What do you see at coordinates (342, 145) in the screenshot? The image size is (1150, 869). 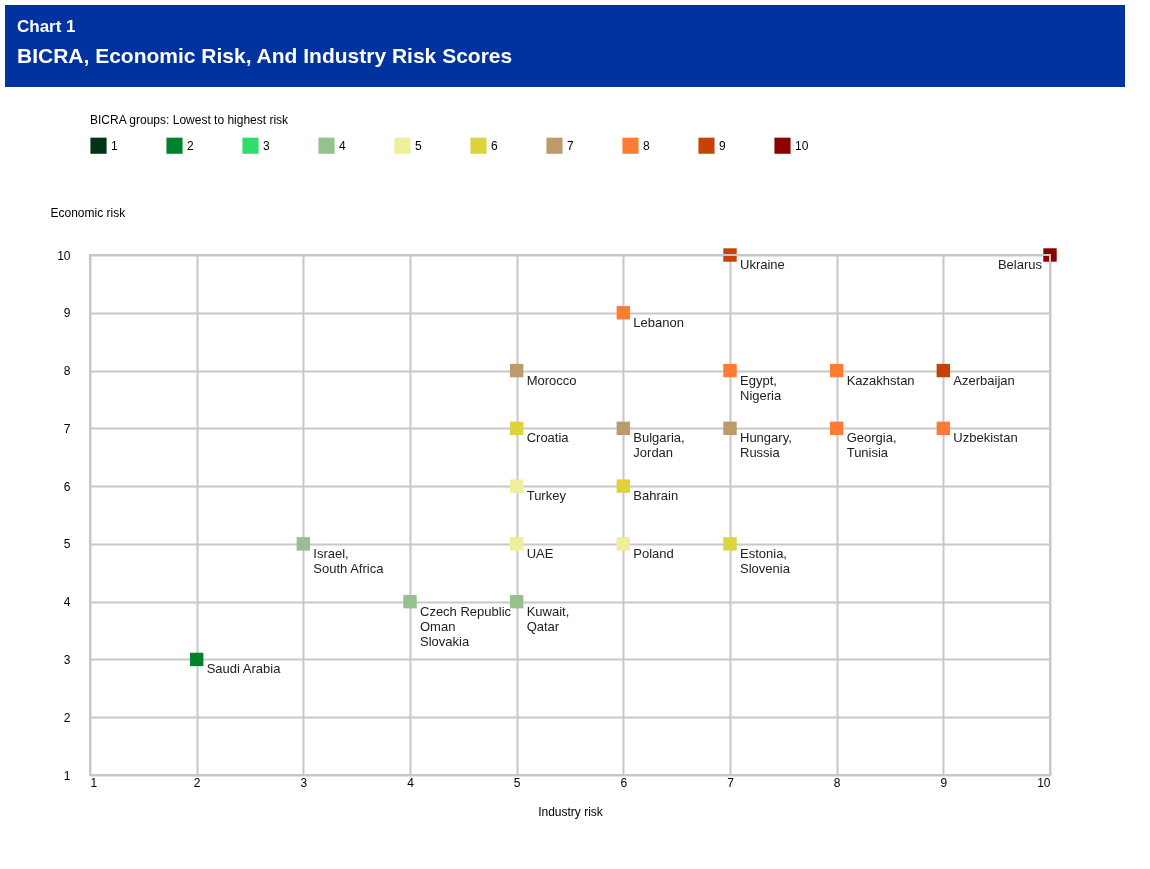 I see `legend-label: 4` at bounding box center [342, 145].